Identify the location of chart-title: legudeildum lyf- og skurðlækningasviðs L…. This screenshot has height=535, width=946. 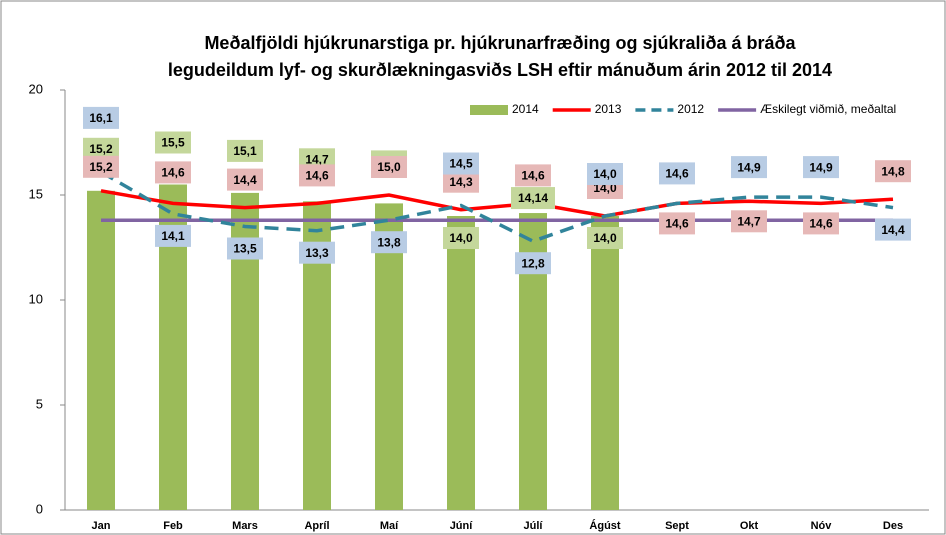
(500, 70).